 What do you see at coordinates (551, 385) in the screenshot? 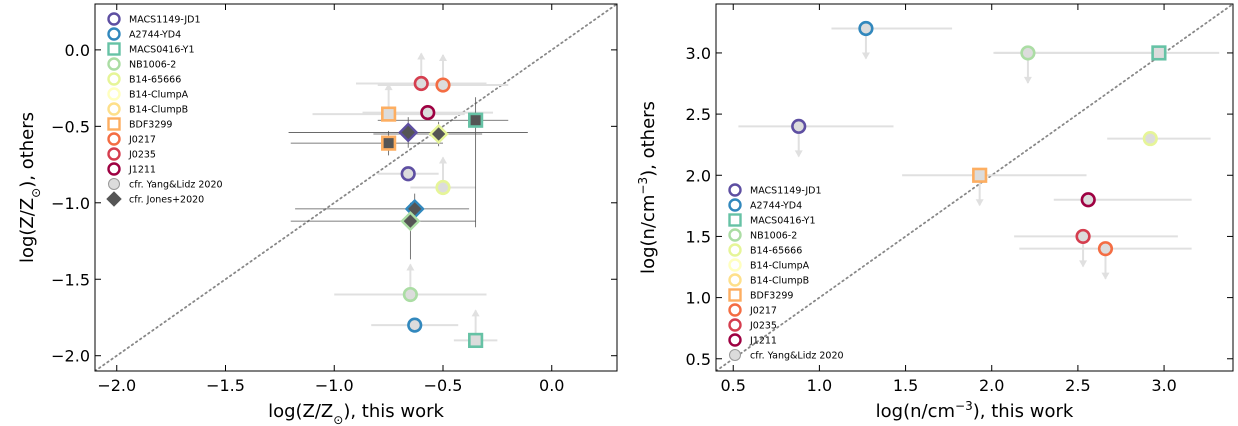
I see `x-tick-label: 0.0` at bounding box center [551, 385].